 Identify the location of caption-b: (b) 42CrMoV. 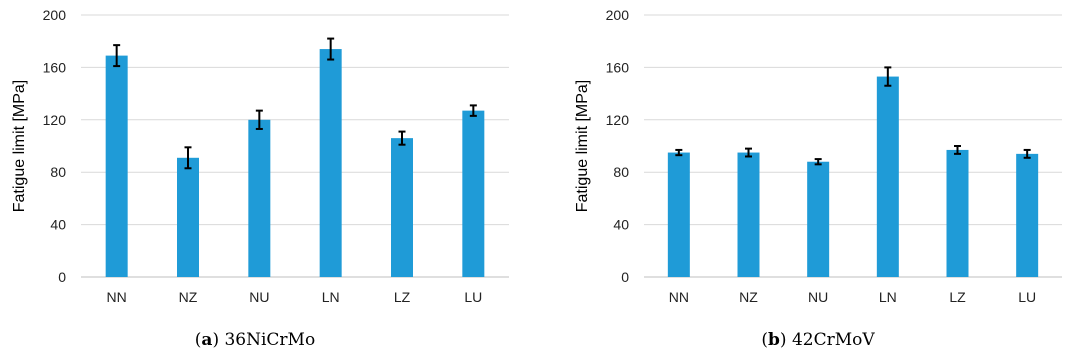
(818, 340).